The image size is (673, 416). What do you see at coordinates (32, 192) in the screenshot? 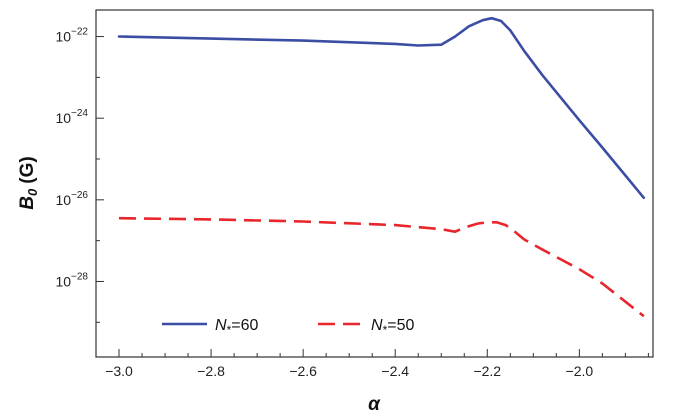
I see `y-axis-title-sub: 0` at bounding box center [32, 192].